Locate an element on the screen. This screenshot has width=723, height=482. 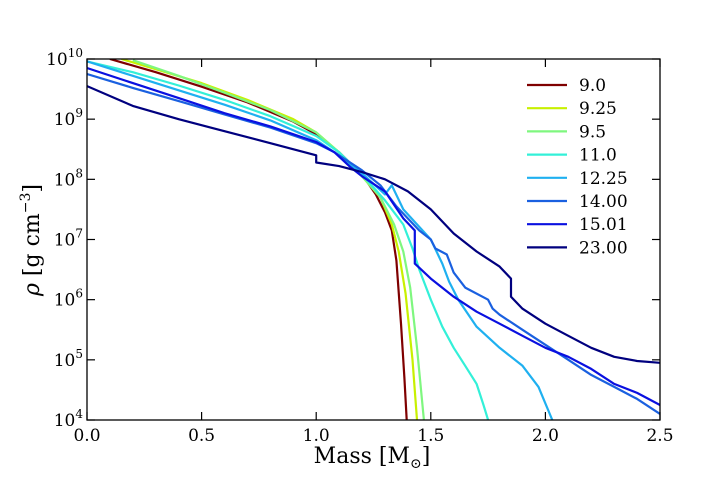
x-tick-label: 1.5 is located at coordinates (430, 436).